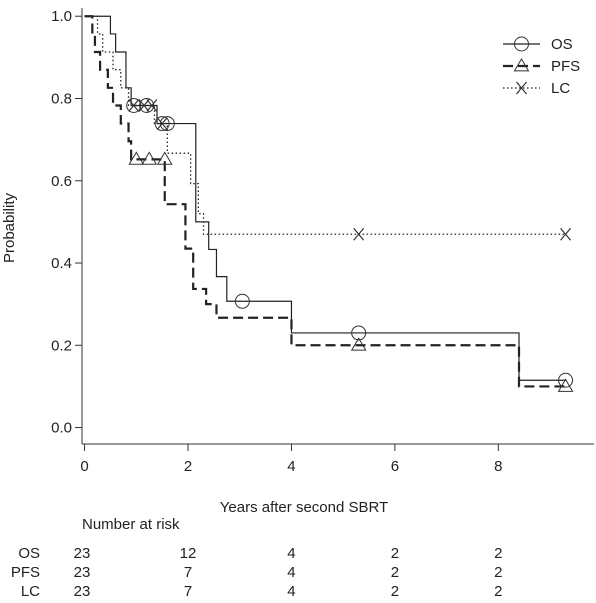  I want to click on legend-marker-lc, so click(521, 88).